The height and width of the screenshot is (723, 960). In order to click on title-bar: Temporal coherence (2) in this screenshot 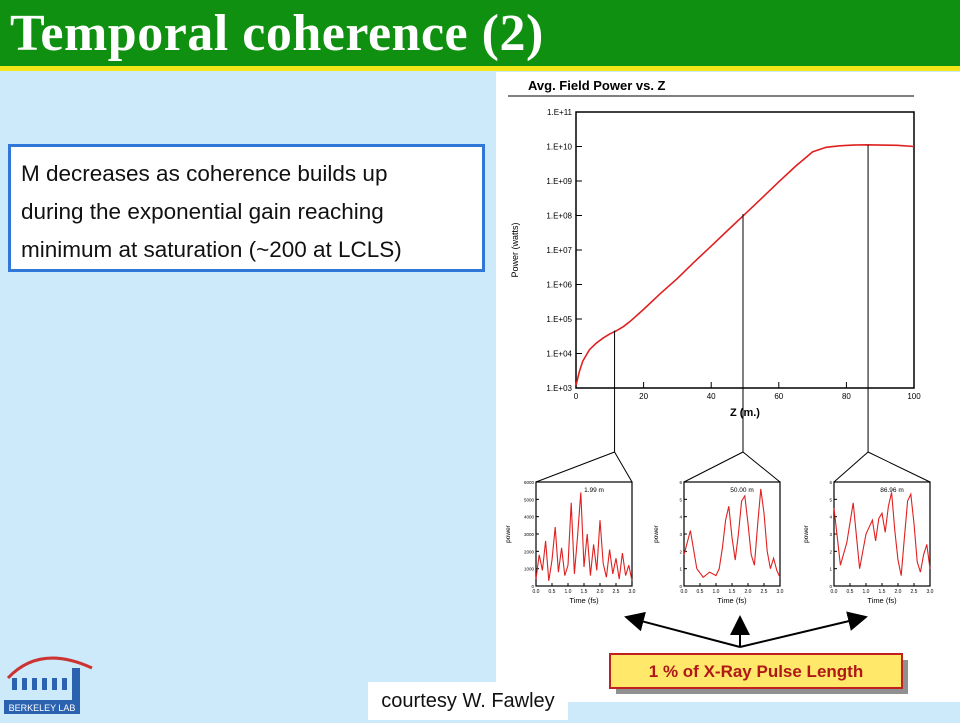, I will do `click(480, 33)`.